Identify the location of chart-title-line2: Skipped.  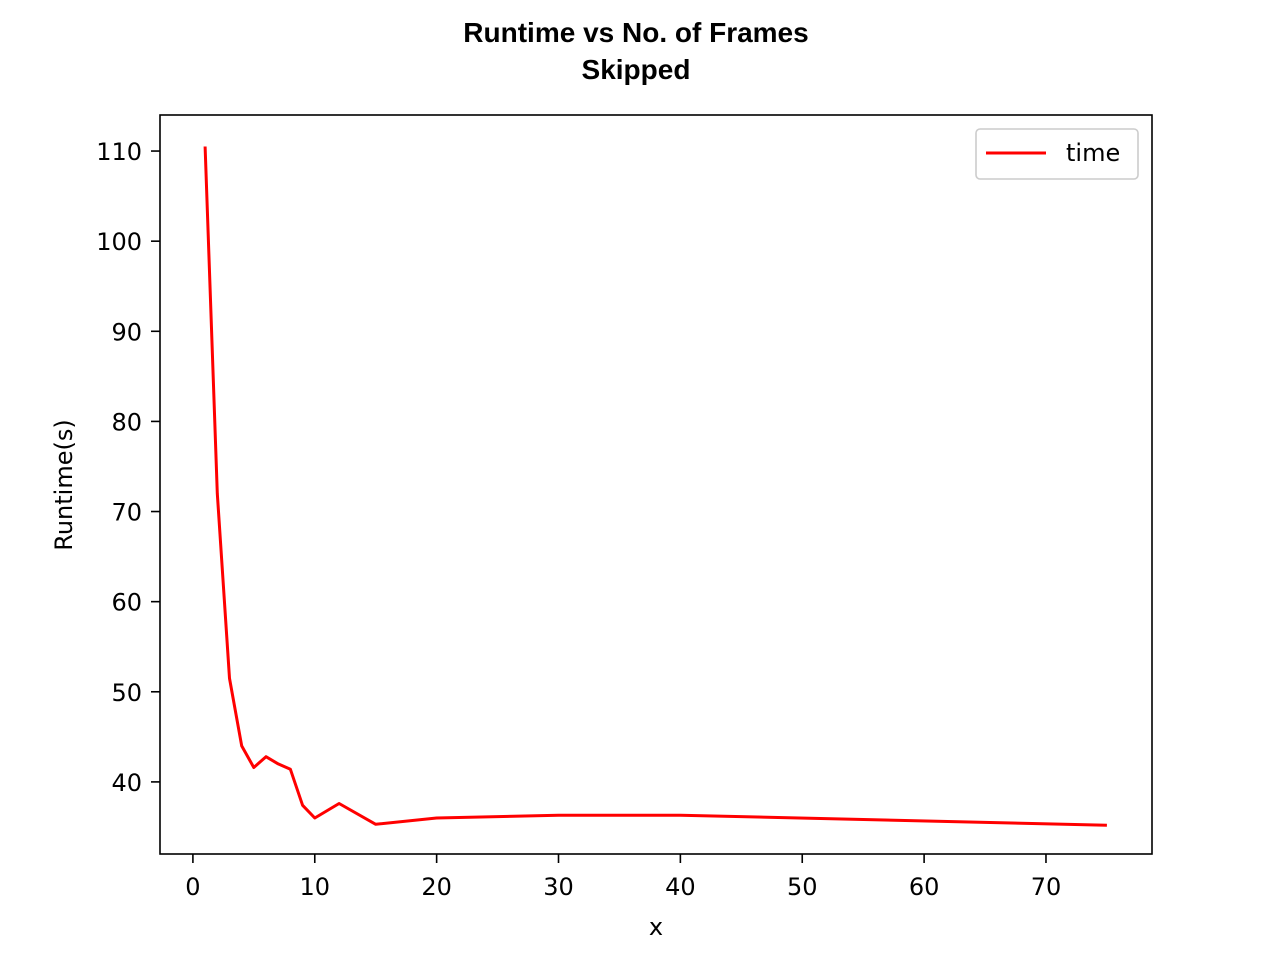
(636, 69).